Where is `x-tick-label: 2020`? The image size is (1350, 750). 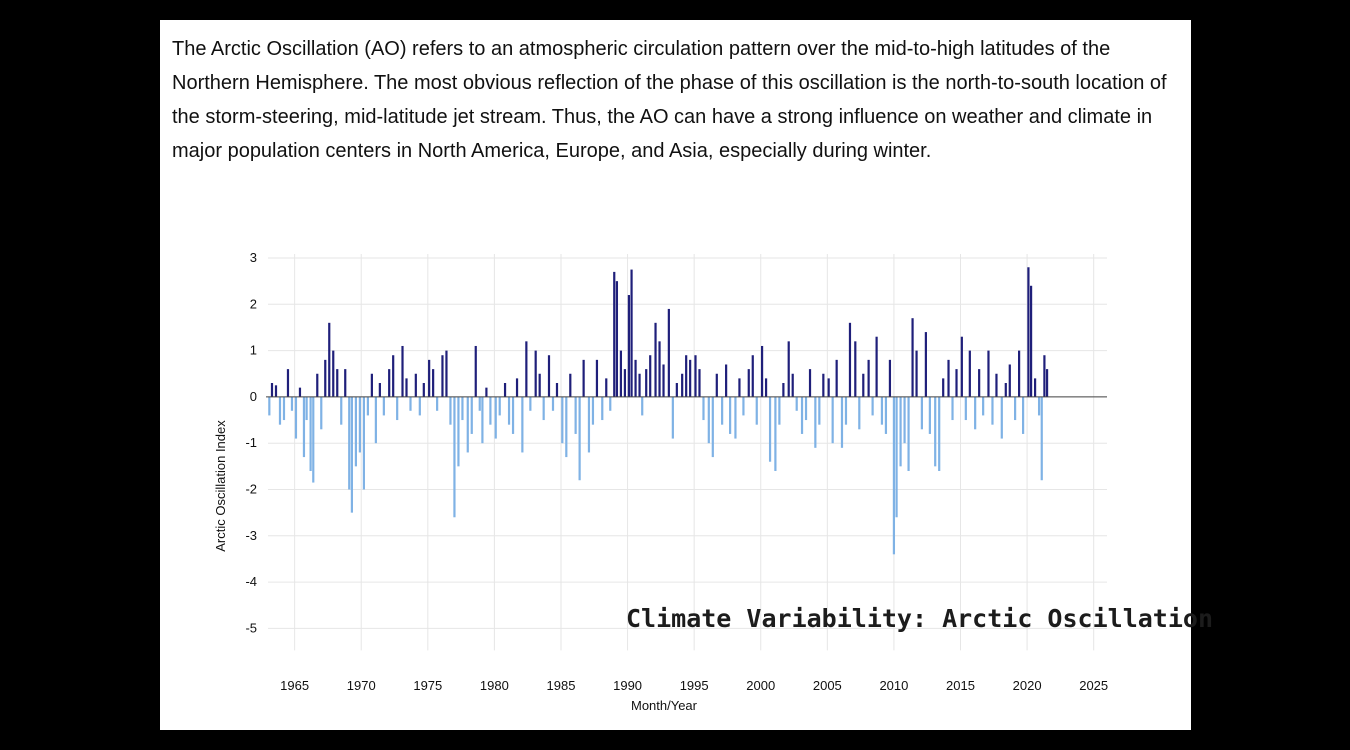 x-tick-label: 2020 is located at coordinates (1027, 685).